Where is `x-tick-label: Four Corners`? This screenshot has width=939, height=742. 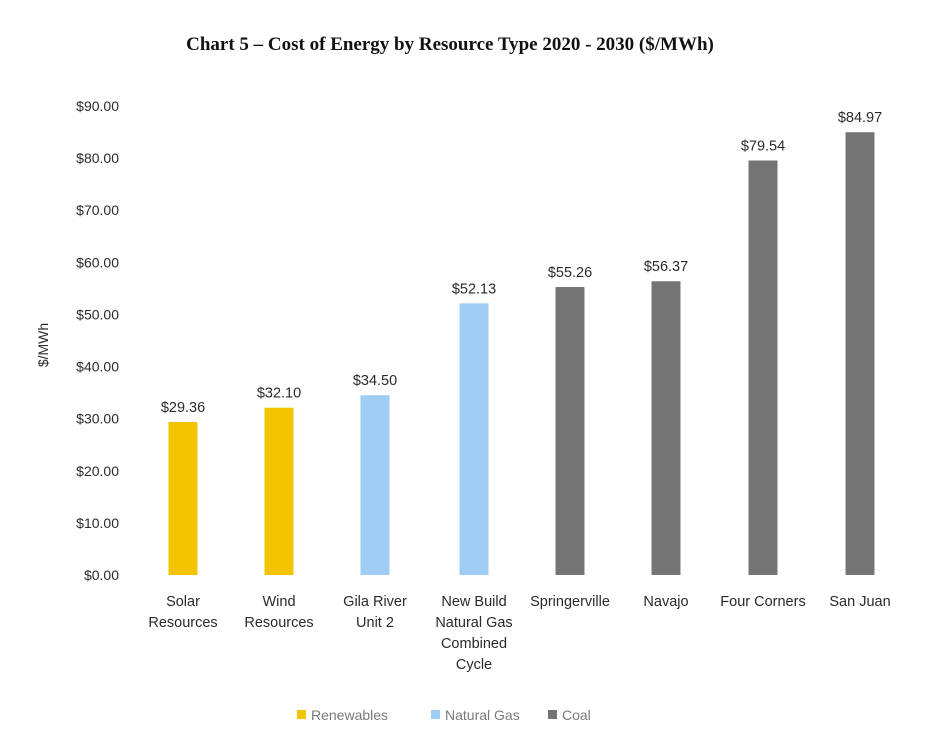 x-tick-label: Four Corners is located at coordinates (762, 602).